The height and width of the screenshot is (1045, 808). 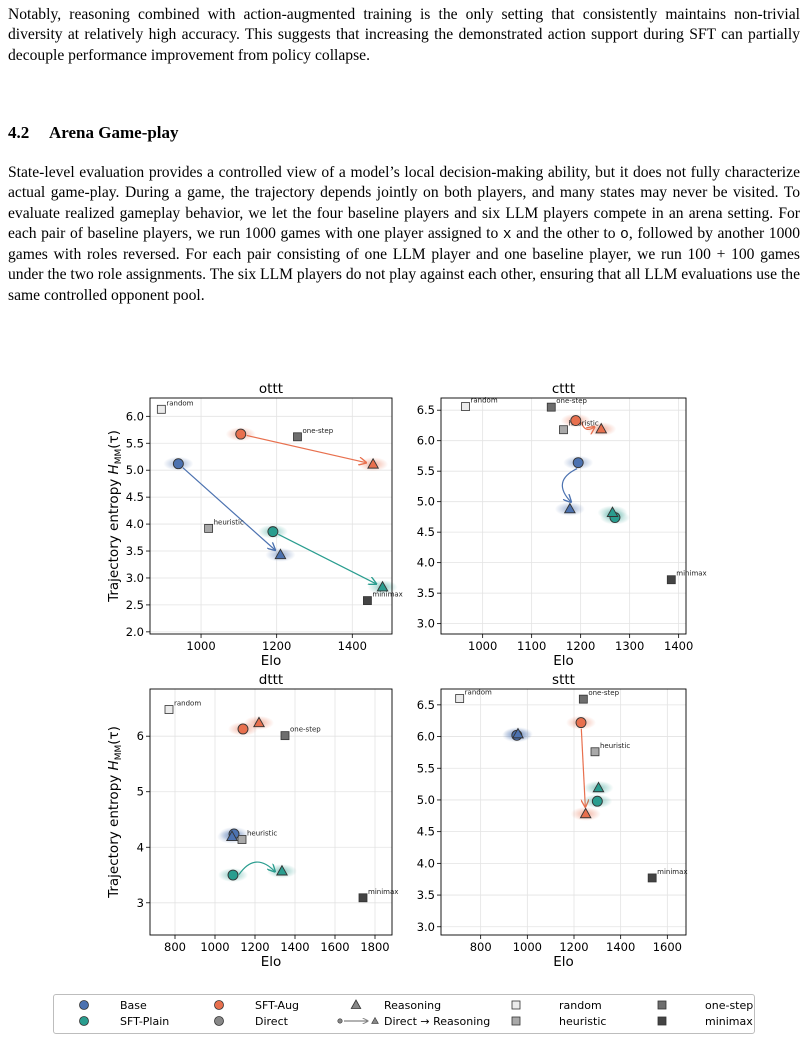 What do you see at coordinates (569, 485) in the screenshot?
I see `arrow-base-direct-to-reasoning` at bounding box center [569, 485].